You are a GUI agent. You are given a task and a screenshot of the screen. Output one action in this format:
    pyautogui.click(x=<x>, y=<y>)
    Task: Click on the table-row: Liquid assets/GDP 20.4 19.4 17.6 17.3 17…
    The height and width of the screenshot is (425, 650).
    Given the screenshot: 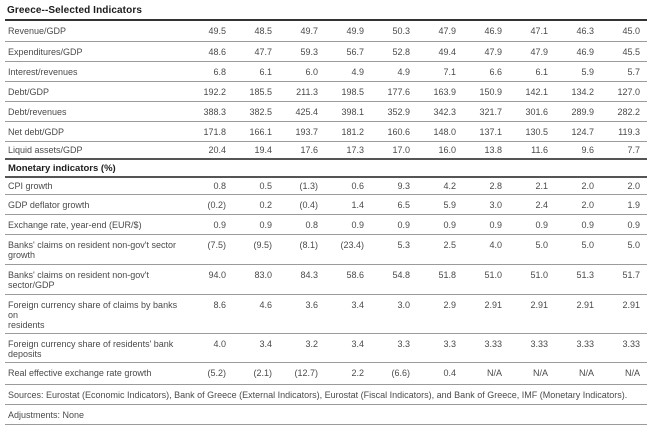 What is the action you would take?
    pyautogui.click(x=326, y=150)
    